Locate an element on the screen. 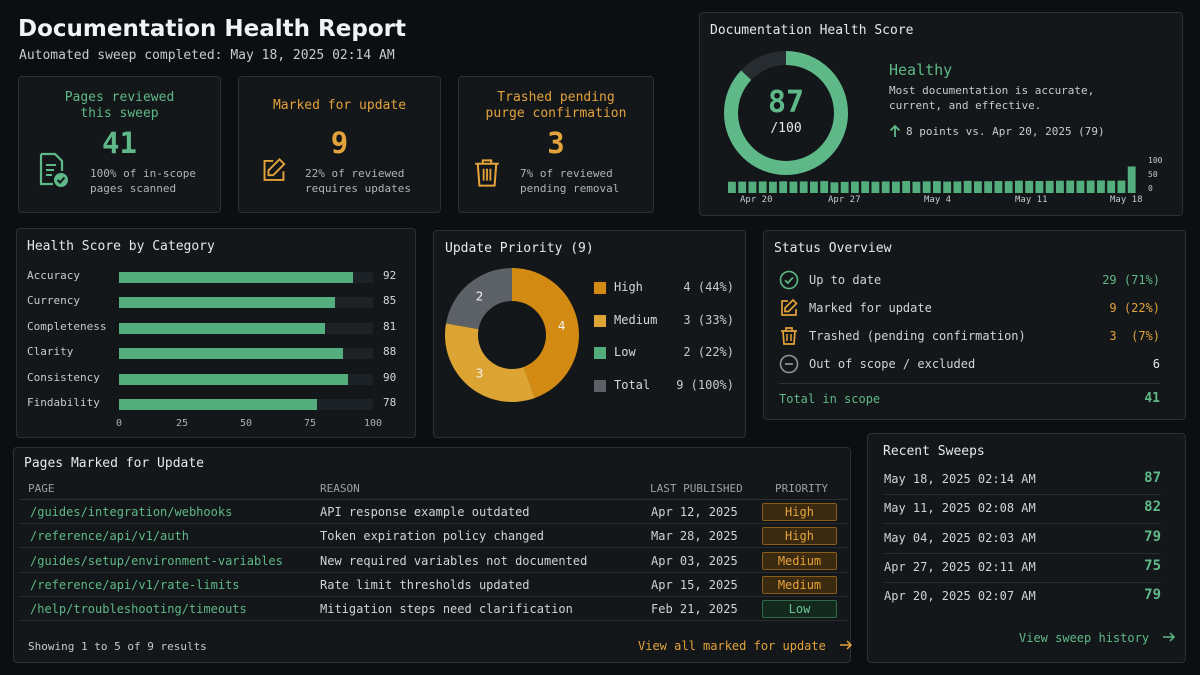 The width and height of the screenshot is (1200, 675). sweep-history-label: View sweep history is located at coordinates (1084, 638).